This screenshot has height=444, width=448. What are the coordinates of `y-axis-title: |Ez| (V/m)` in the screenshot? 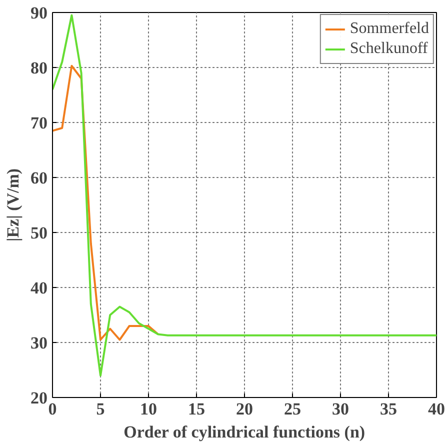 It's located at (13, 205).